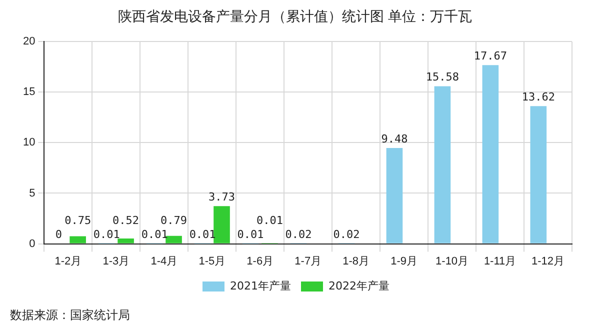  What do you see at coordinates (538, 97) in the screenshot?
I see `data-label: 13.62` at bounding box center [538, 97].